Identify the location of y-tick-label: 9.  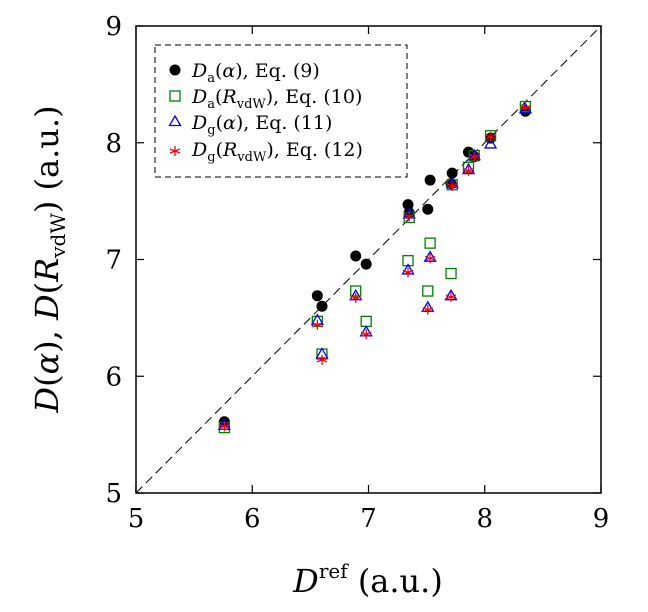
(113, 27).